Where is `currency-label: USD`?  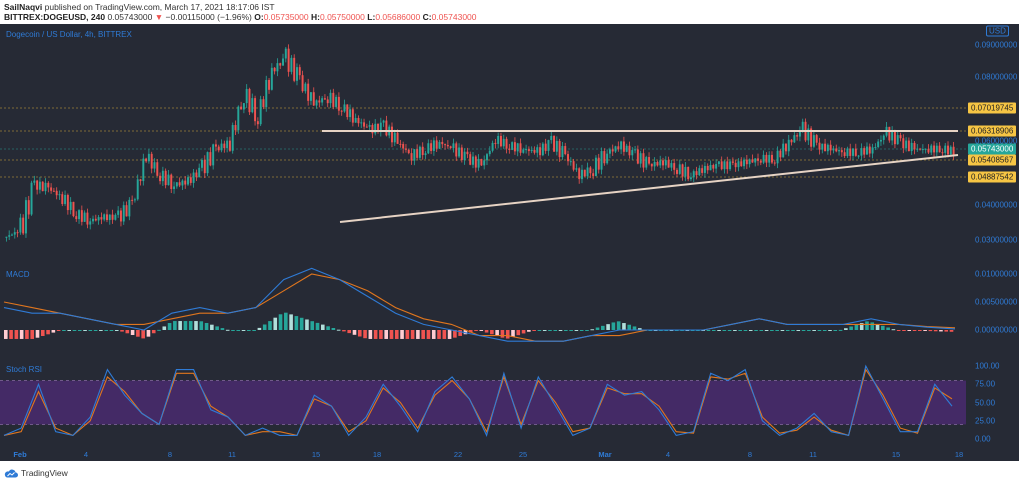
currency-label: USD is located at coordinates (997, 31).